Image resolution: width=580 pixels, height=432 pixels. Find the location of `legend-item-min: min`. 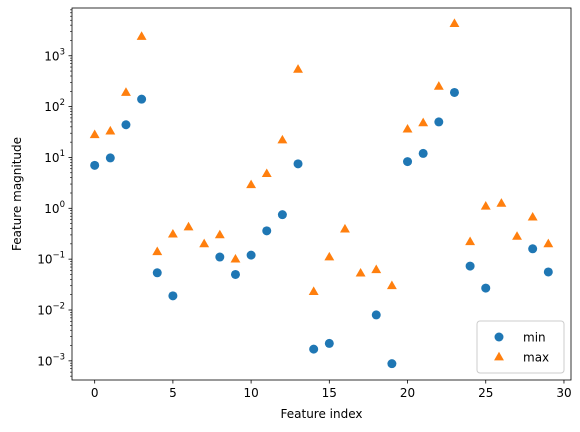

legend-item-min: min is located at coordinates (520, 338).